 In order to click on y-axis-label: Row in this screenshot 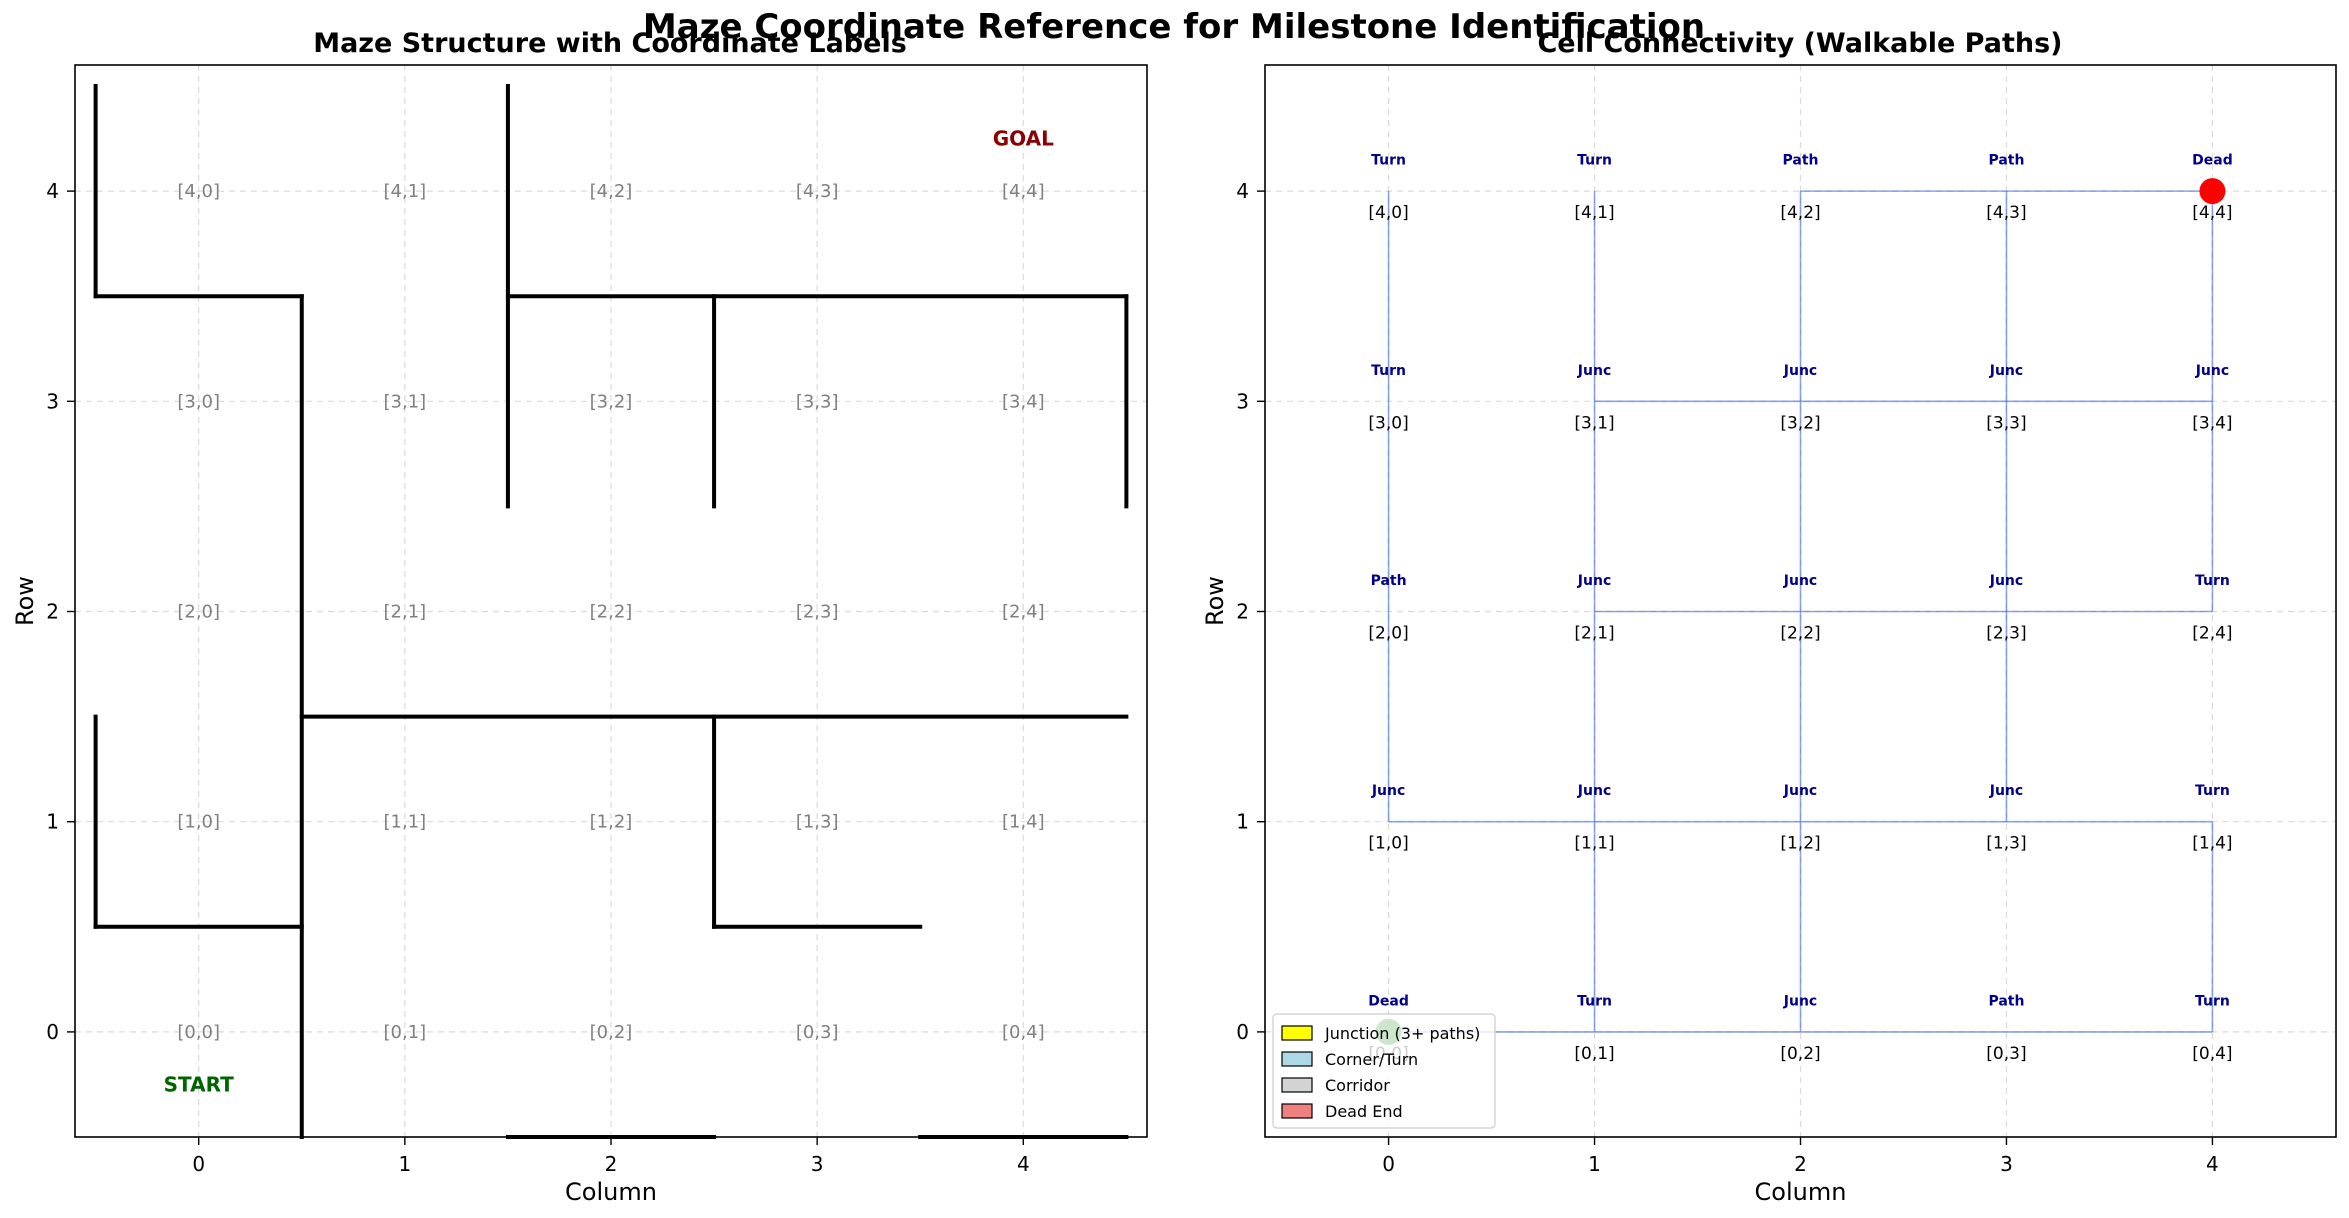, I will do `click(1215, 601)`.